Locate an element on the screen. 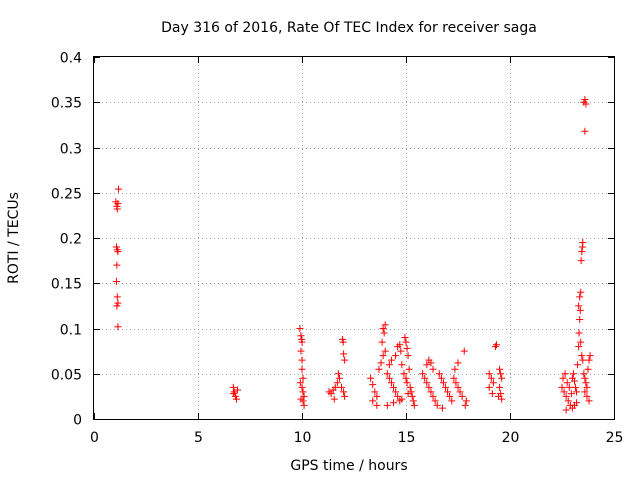  x-tick-label: 5 is located at coordinates (198, 438).